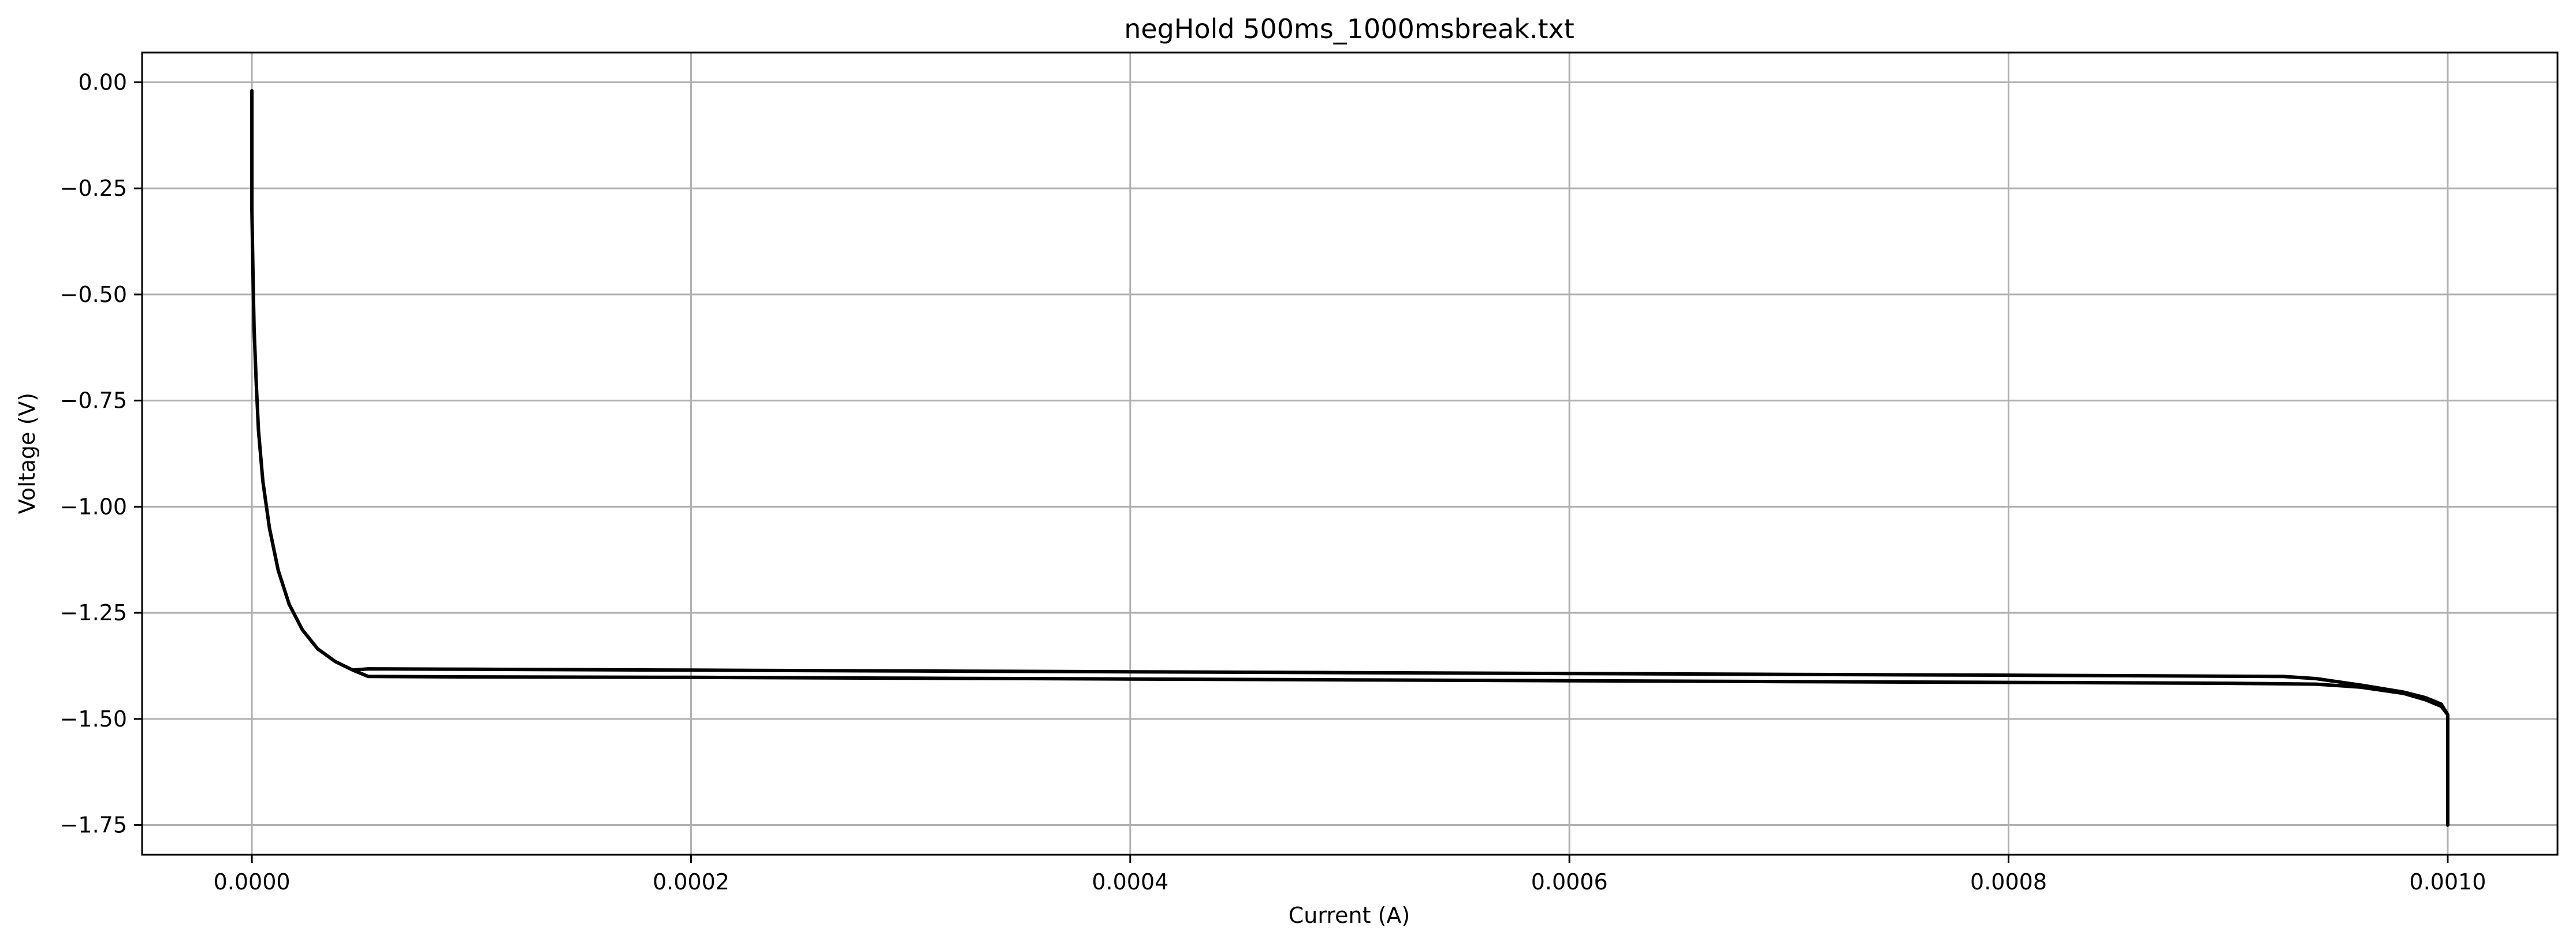 Image resolution: width=2576 pixels, height=946 pixels. What do you see at coordinates (94, 294) in the screenshot?
I see `y-tick-label: −0.50` at bounding box center [94, 294].